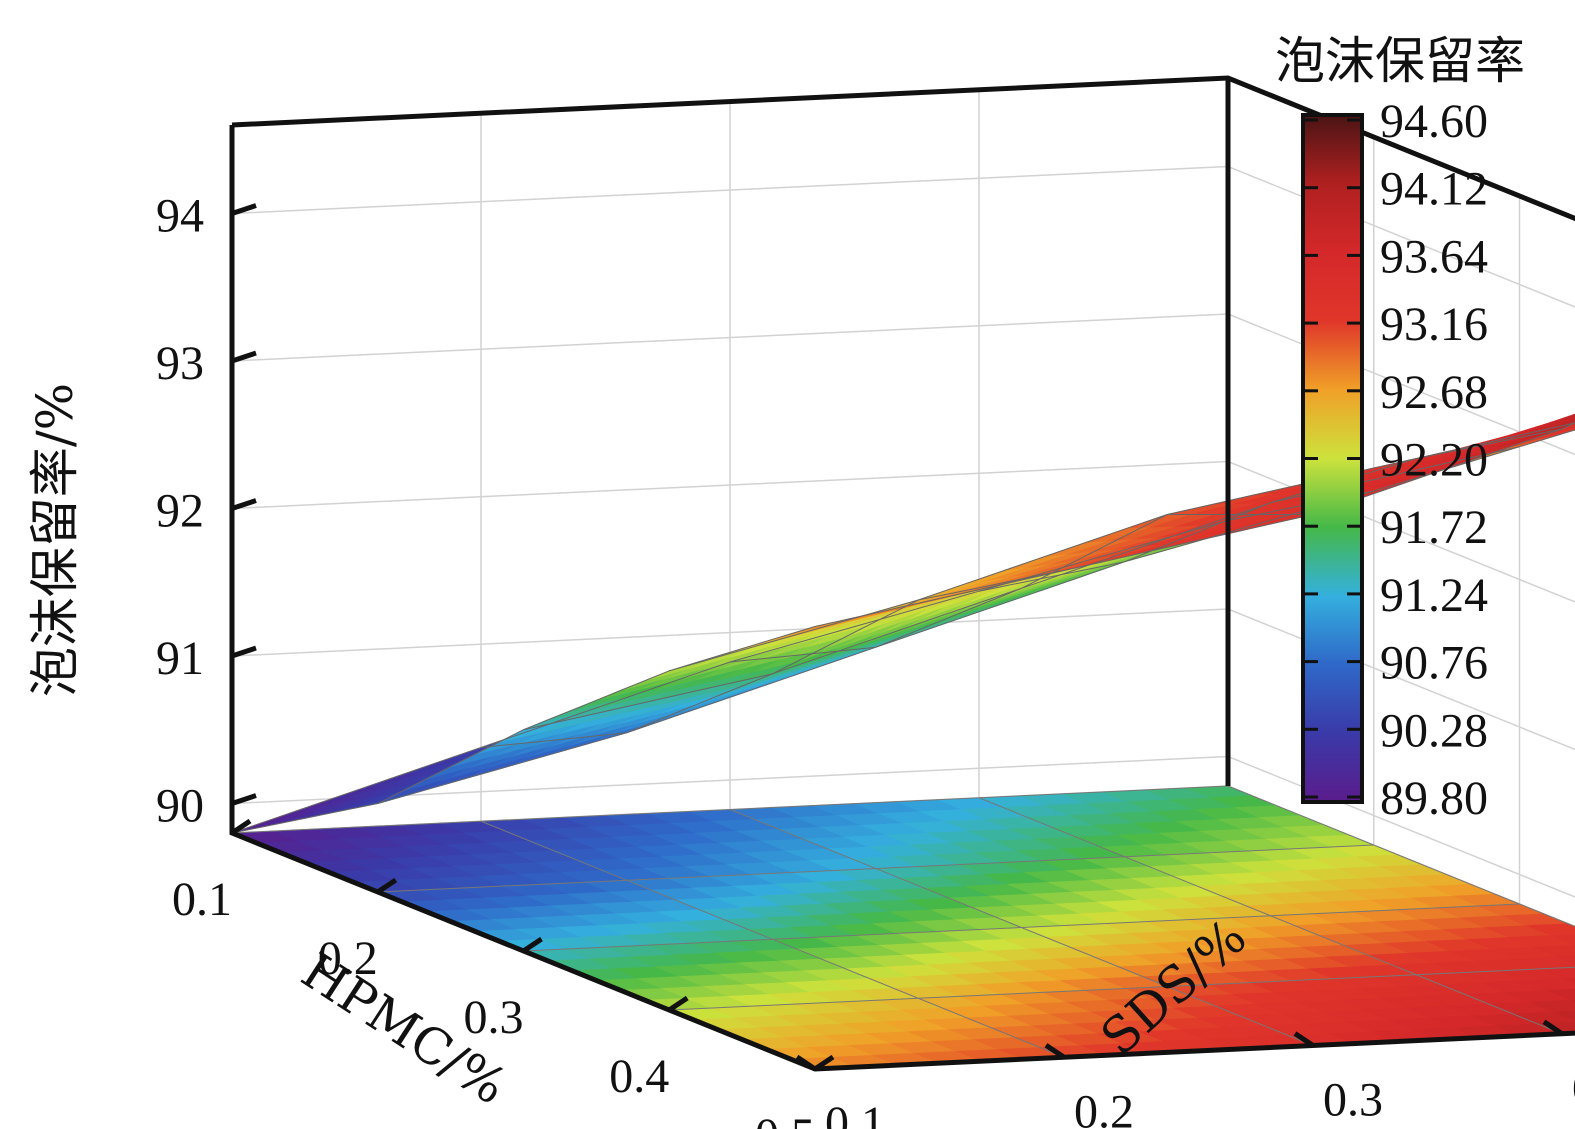 This screenshot has width=1575, height=1129. I want to click on z-tick-label: 94, so click(180, 216).